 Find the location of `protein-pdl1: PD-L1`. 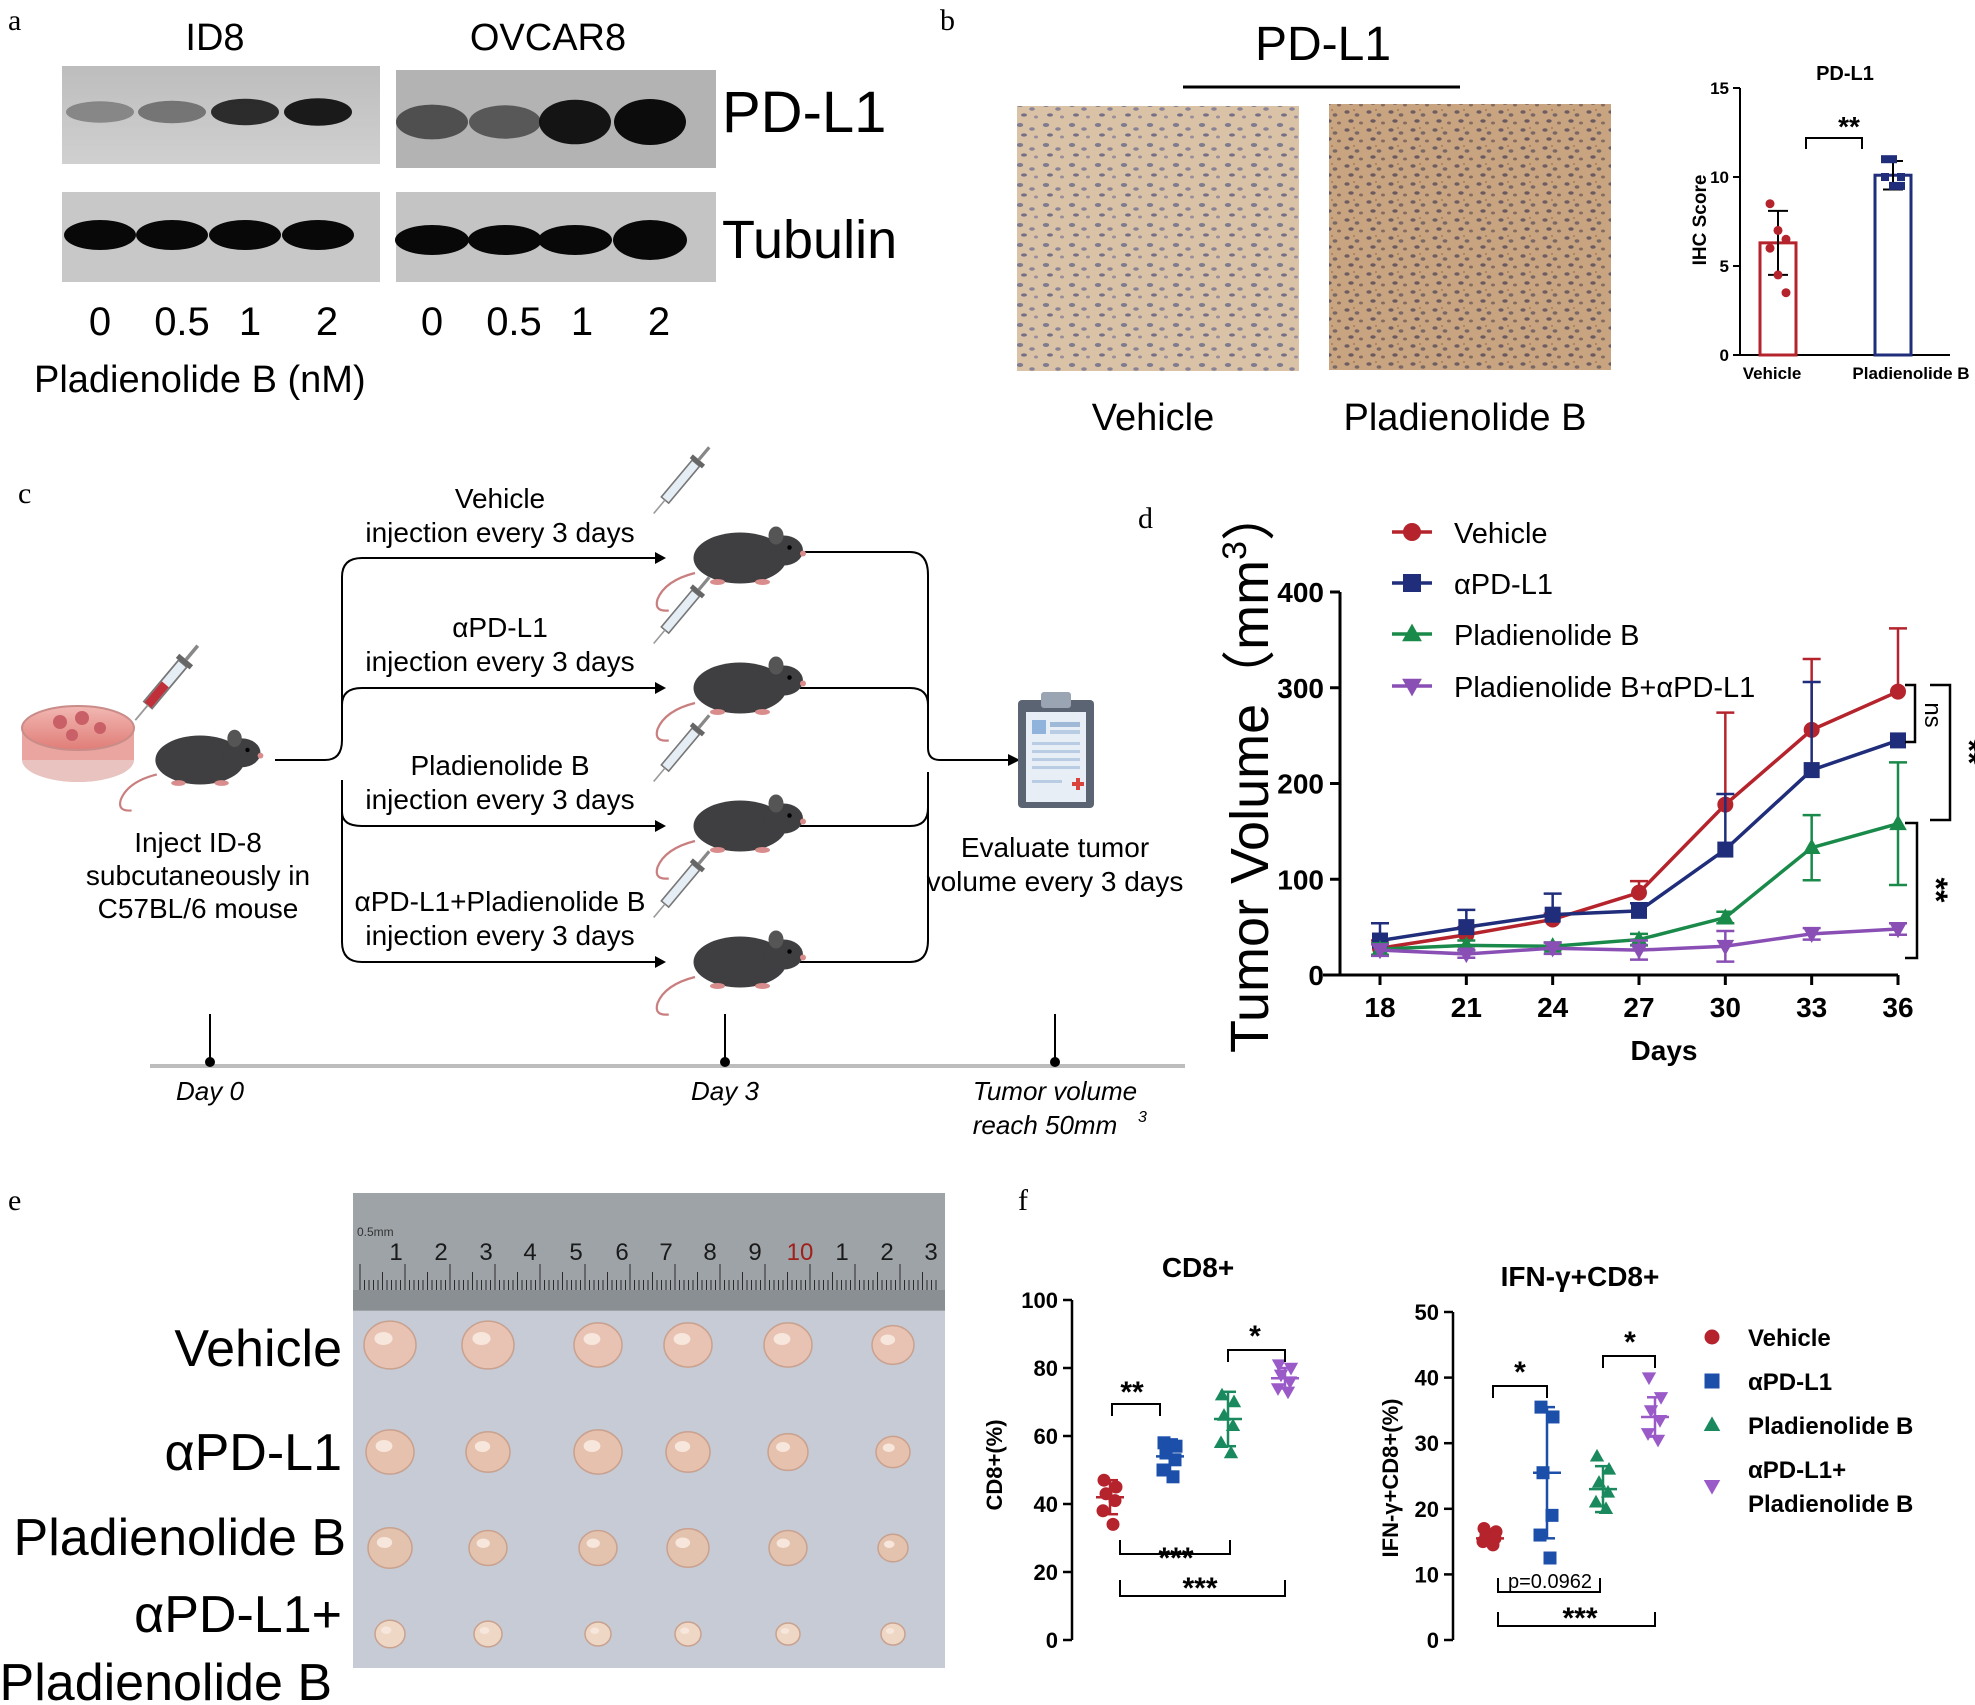

protein-pdl1: PD-L1 is located at coordinates (804, 112).